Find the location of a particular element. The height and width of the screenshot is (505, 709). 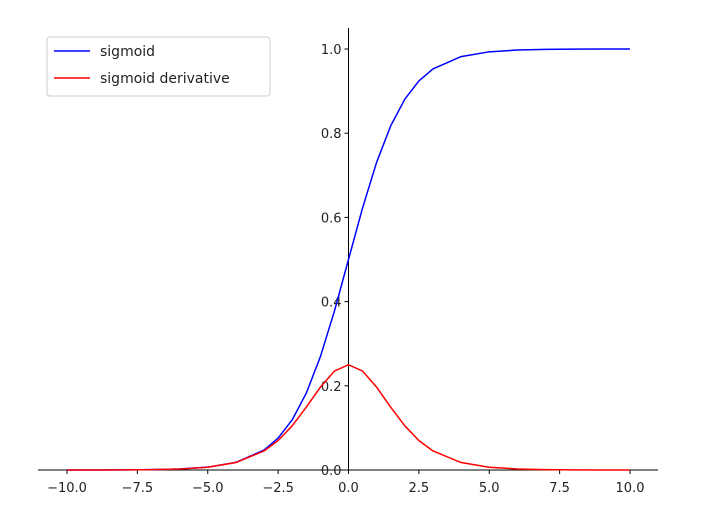

x-tick-label: 2.5 is located at coordinates (419, 488).